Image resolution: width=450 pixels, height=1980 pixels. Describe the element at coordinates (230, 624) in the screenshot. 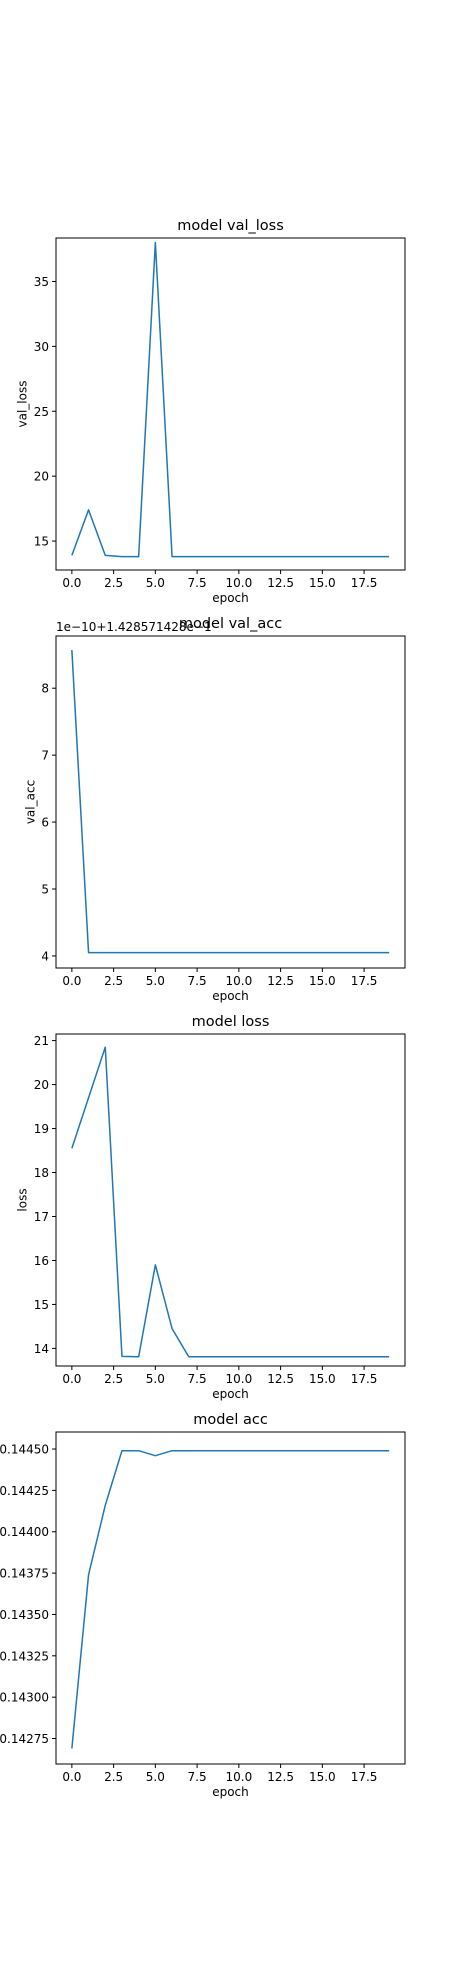

I see `chart-title: model val_acc` at that location.